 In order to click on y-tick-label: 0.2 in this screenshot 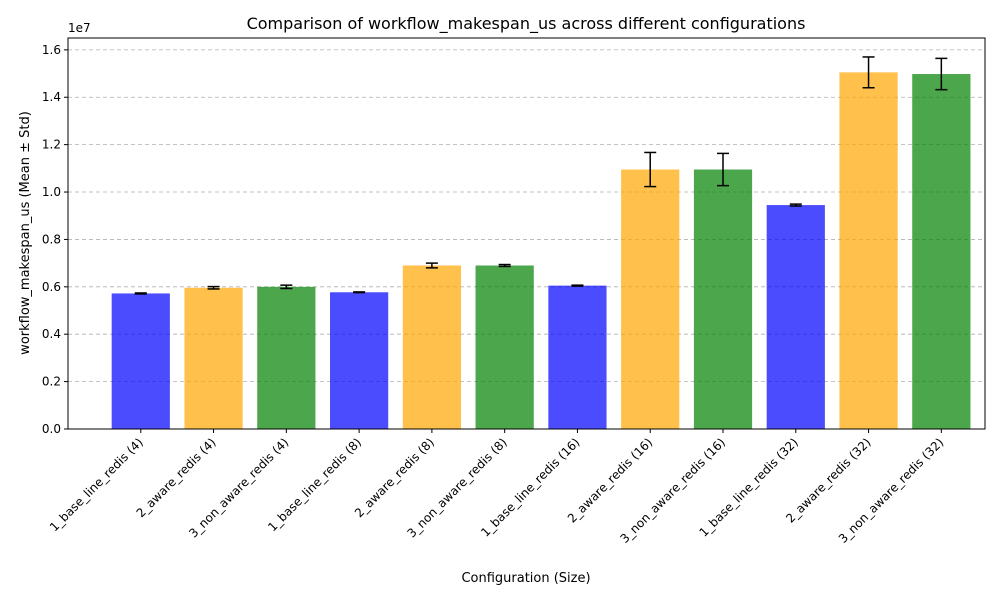, I will do `click(51, 382)`.